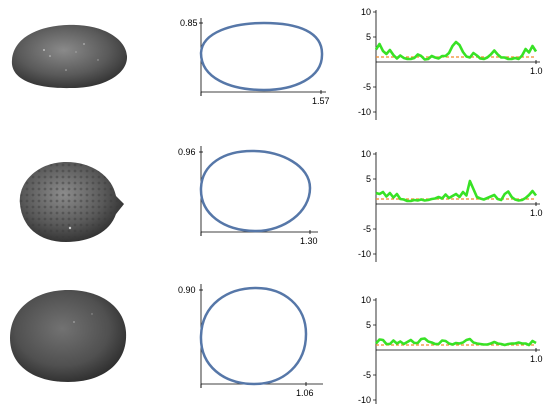  I want to click on outline-width-label: 1.57, so click(321, 101).